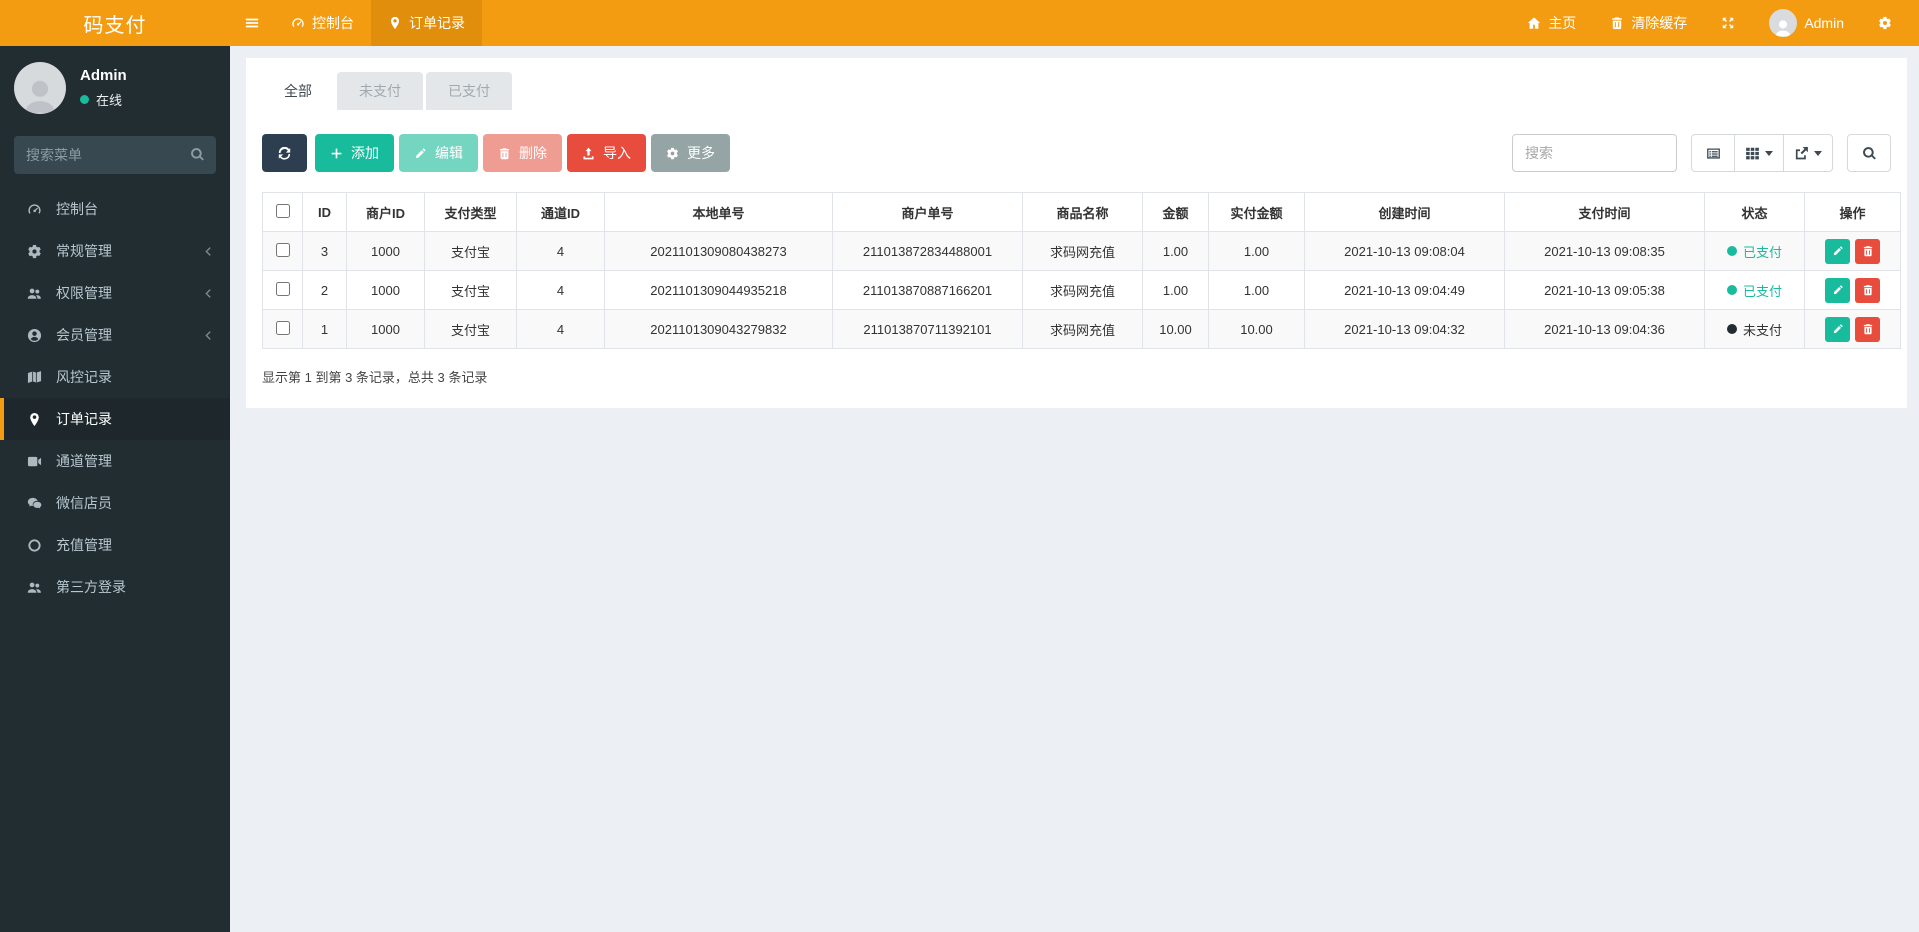 The image size is (1919, 932). I want to click on app-brand: 码支付, so click(115, 25).